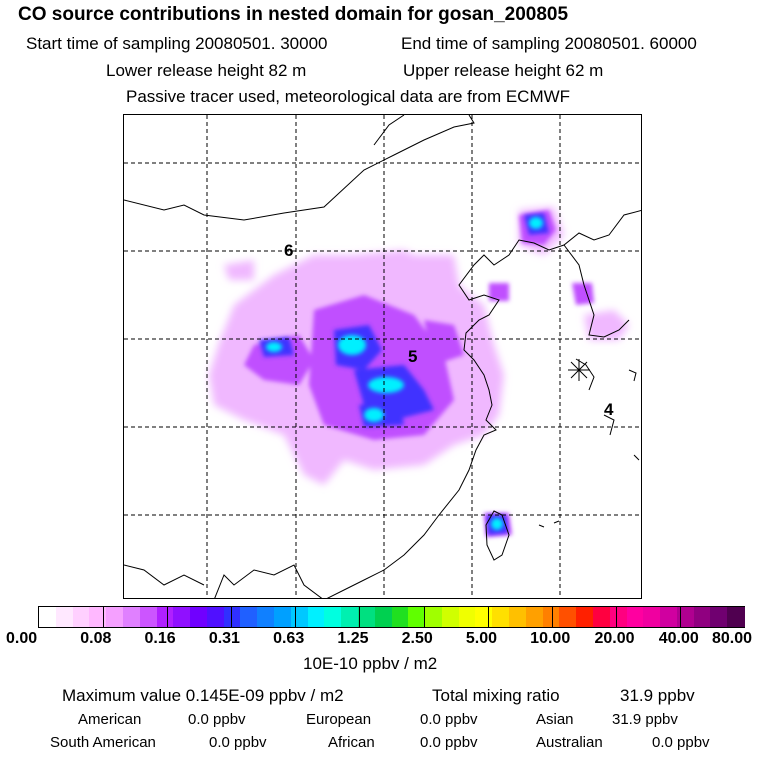 The height and width of the screenshot is (768, 768). Describe the element at coordinates (449, 719) in the screenshot. I see `region-value-european: 0.0 ppbv` at that location.